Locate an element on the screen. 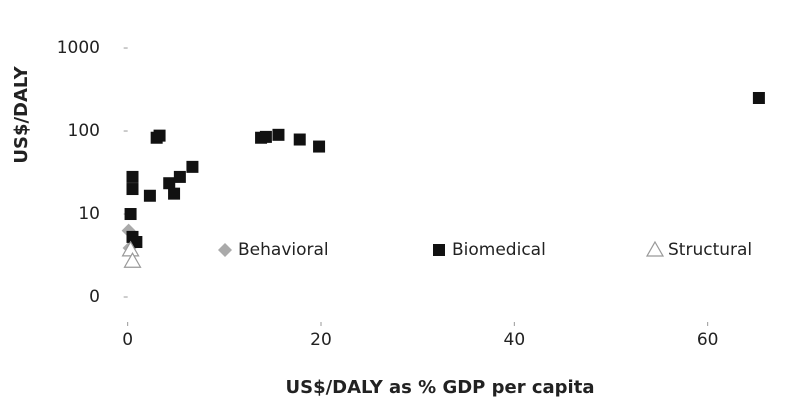 This screenshot has width=785, height=402. x-tick-label: 60 is located at coordinates (708, 340).